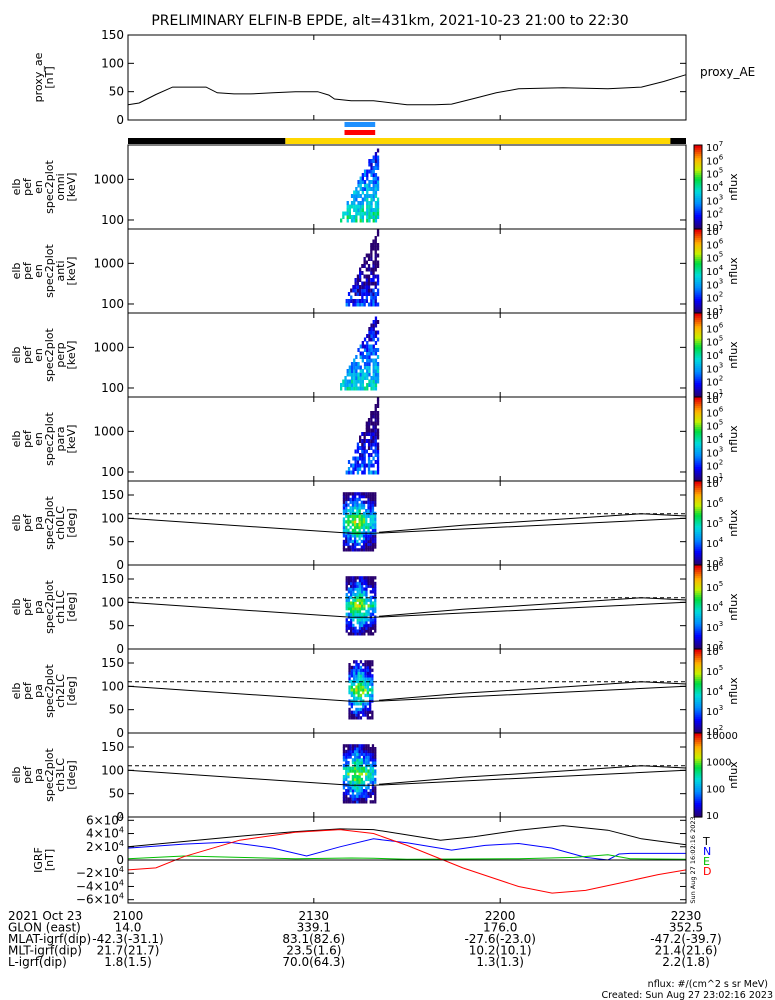 The width and height of the screenshot is (775, 1000). Describe the element at coordinates (500, 962) in the screenshot. I see `ephem-value: 1.3(1.3)` at that location.